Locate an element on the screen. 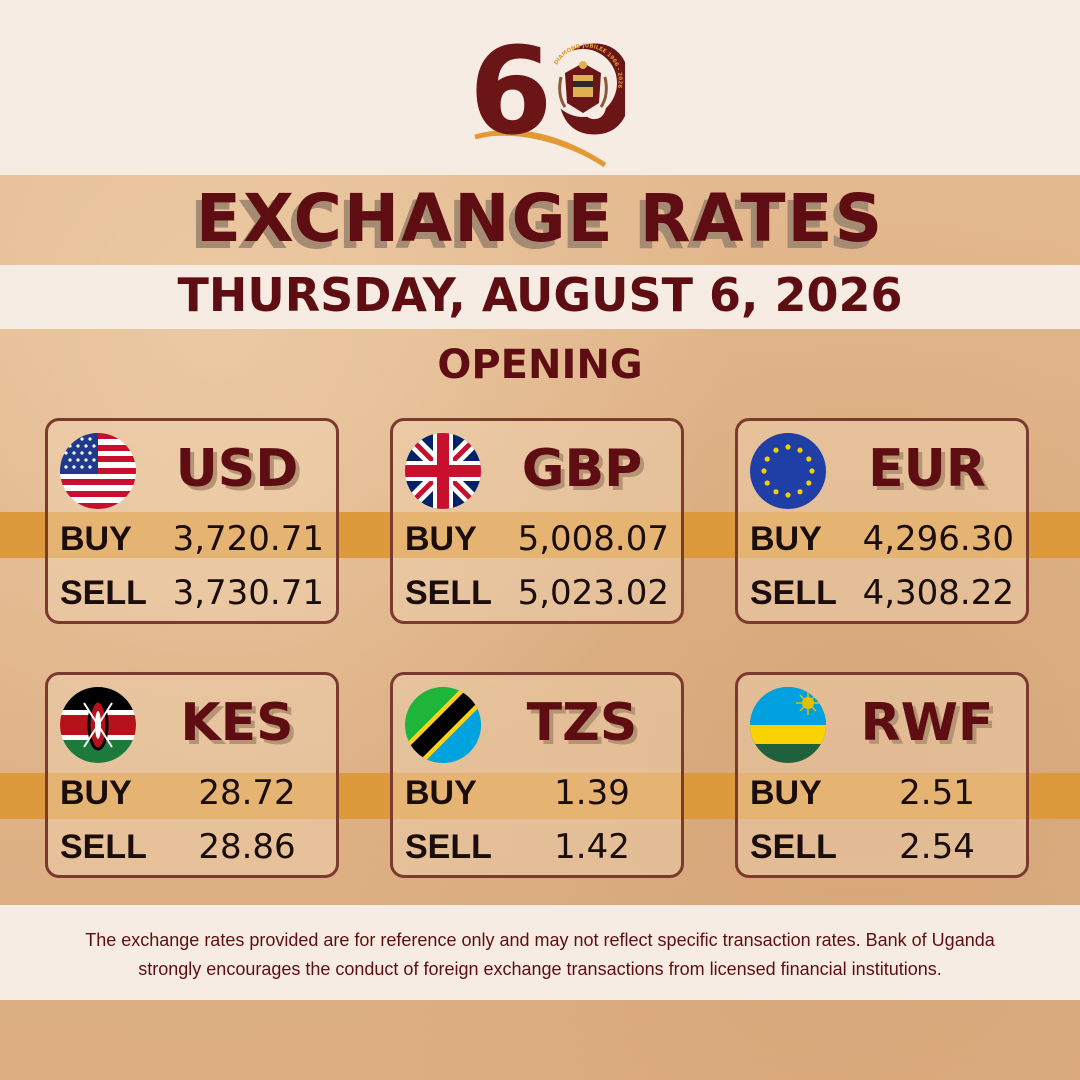 Image resolution: width=1080 pixels, height=1080 pixels. sell-rate: 28.86 is located at coordinates (247, 847).